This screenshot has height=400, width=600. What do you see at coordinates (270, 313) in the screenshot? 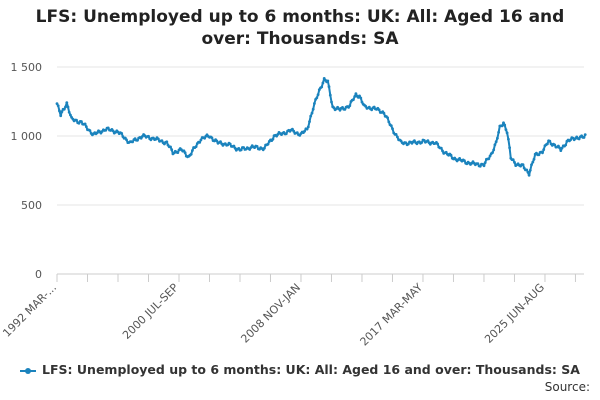
I see `x-tick-label: 2008 NOV-JAN` at bounding box center [270, 313].